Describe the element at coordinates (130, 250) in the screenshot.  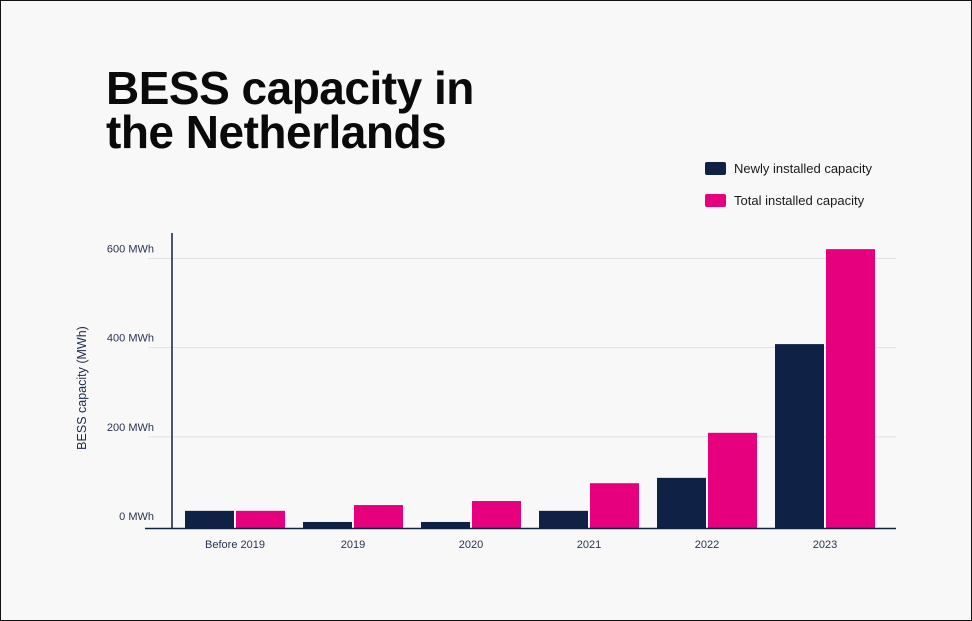
I see `y-tick-label: 600 MWh` at that location.